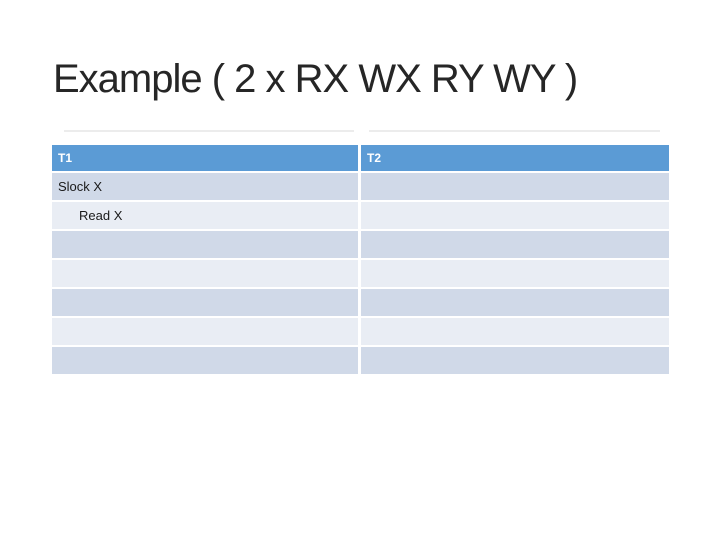 The width and height of the screenshot is (720, 540). I want to click on column-header-t1: T1, so click(205, 158).